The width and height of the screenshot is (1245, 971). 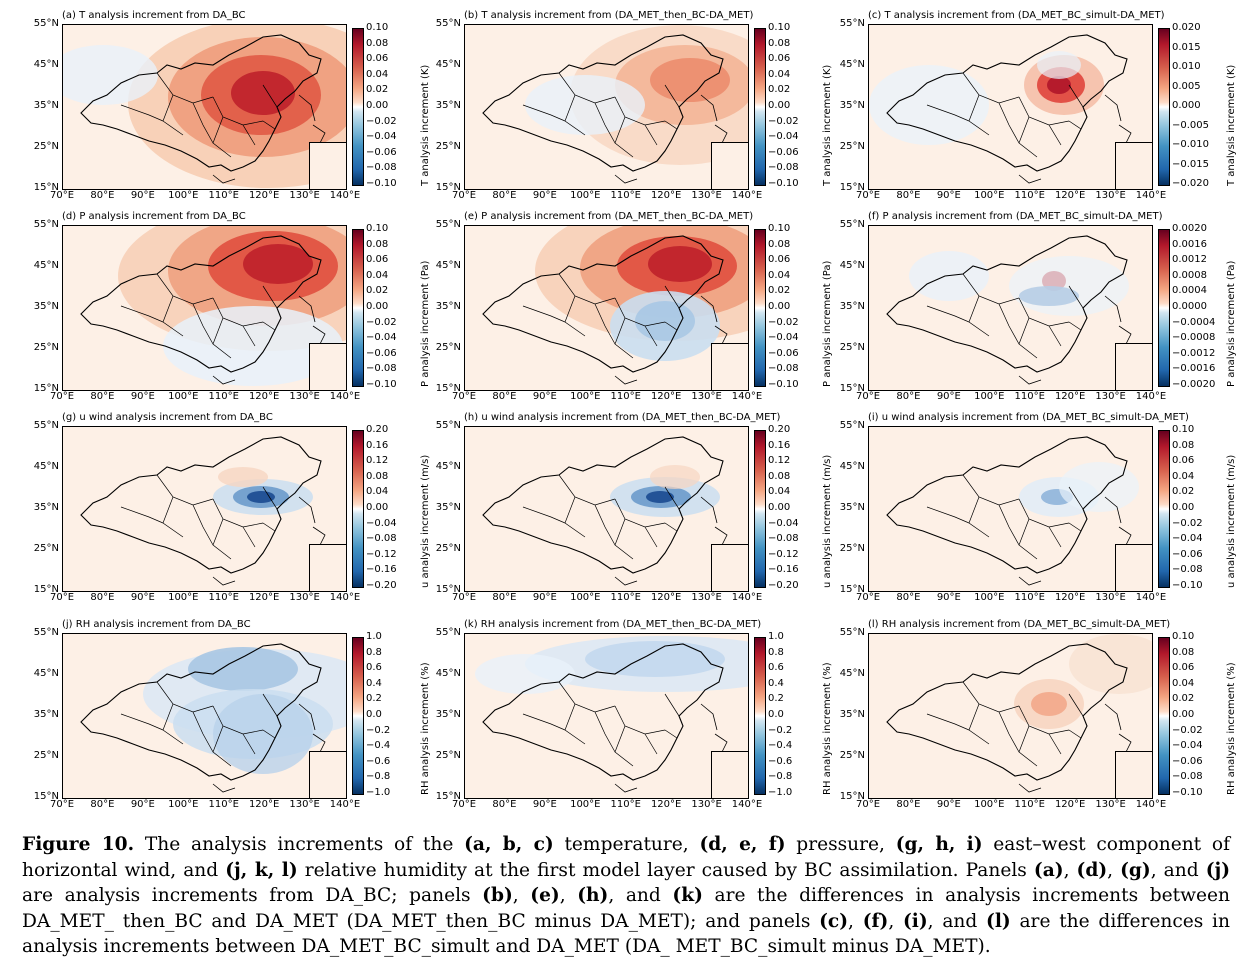 What do you see at coordinates (377, 27) in the screenshot?
I see `colorbar-tick-label: 0.10` at bounding box center [377, 27].